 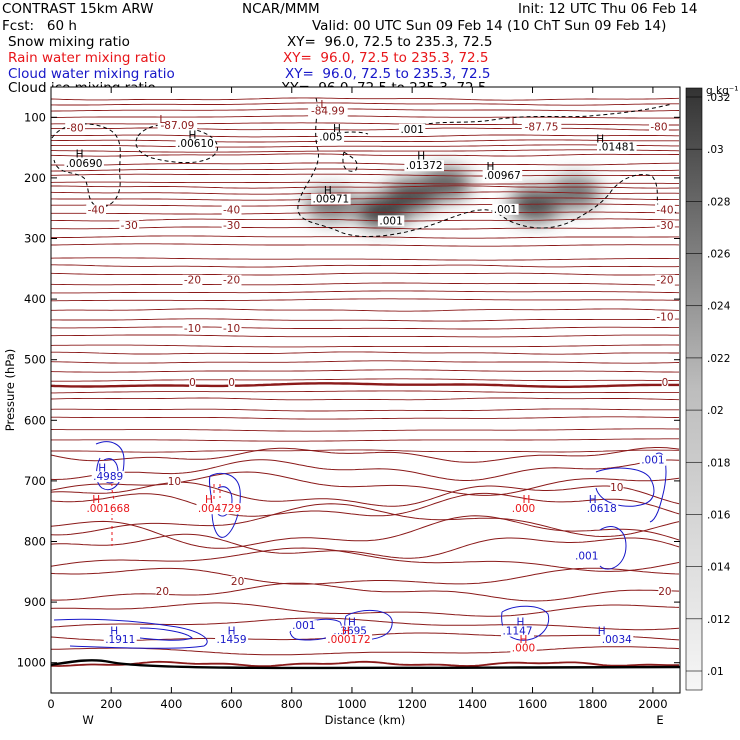 I want to click on fcst-label: Fcst: 60 h, so click(x=39, y=26).